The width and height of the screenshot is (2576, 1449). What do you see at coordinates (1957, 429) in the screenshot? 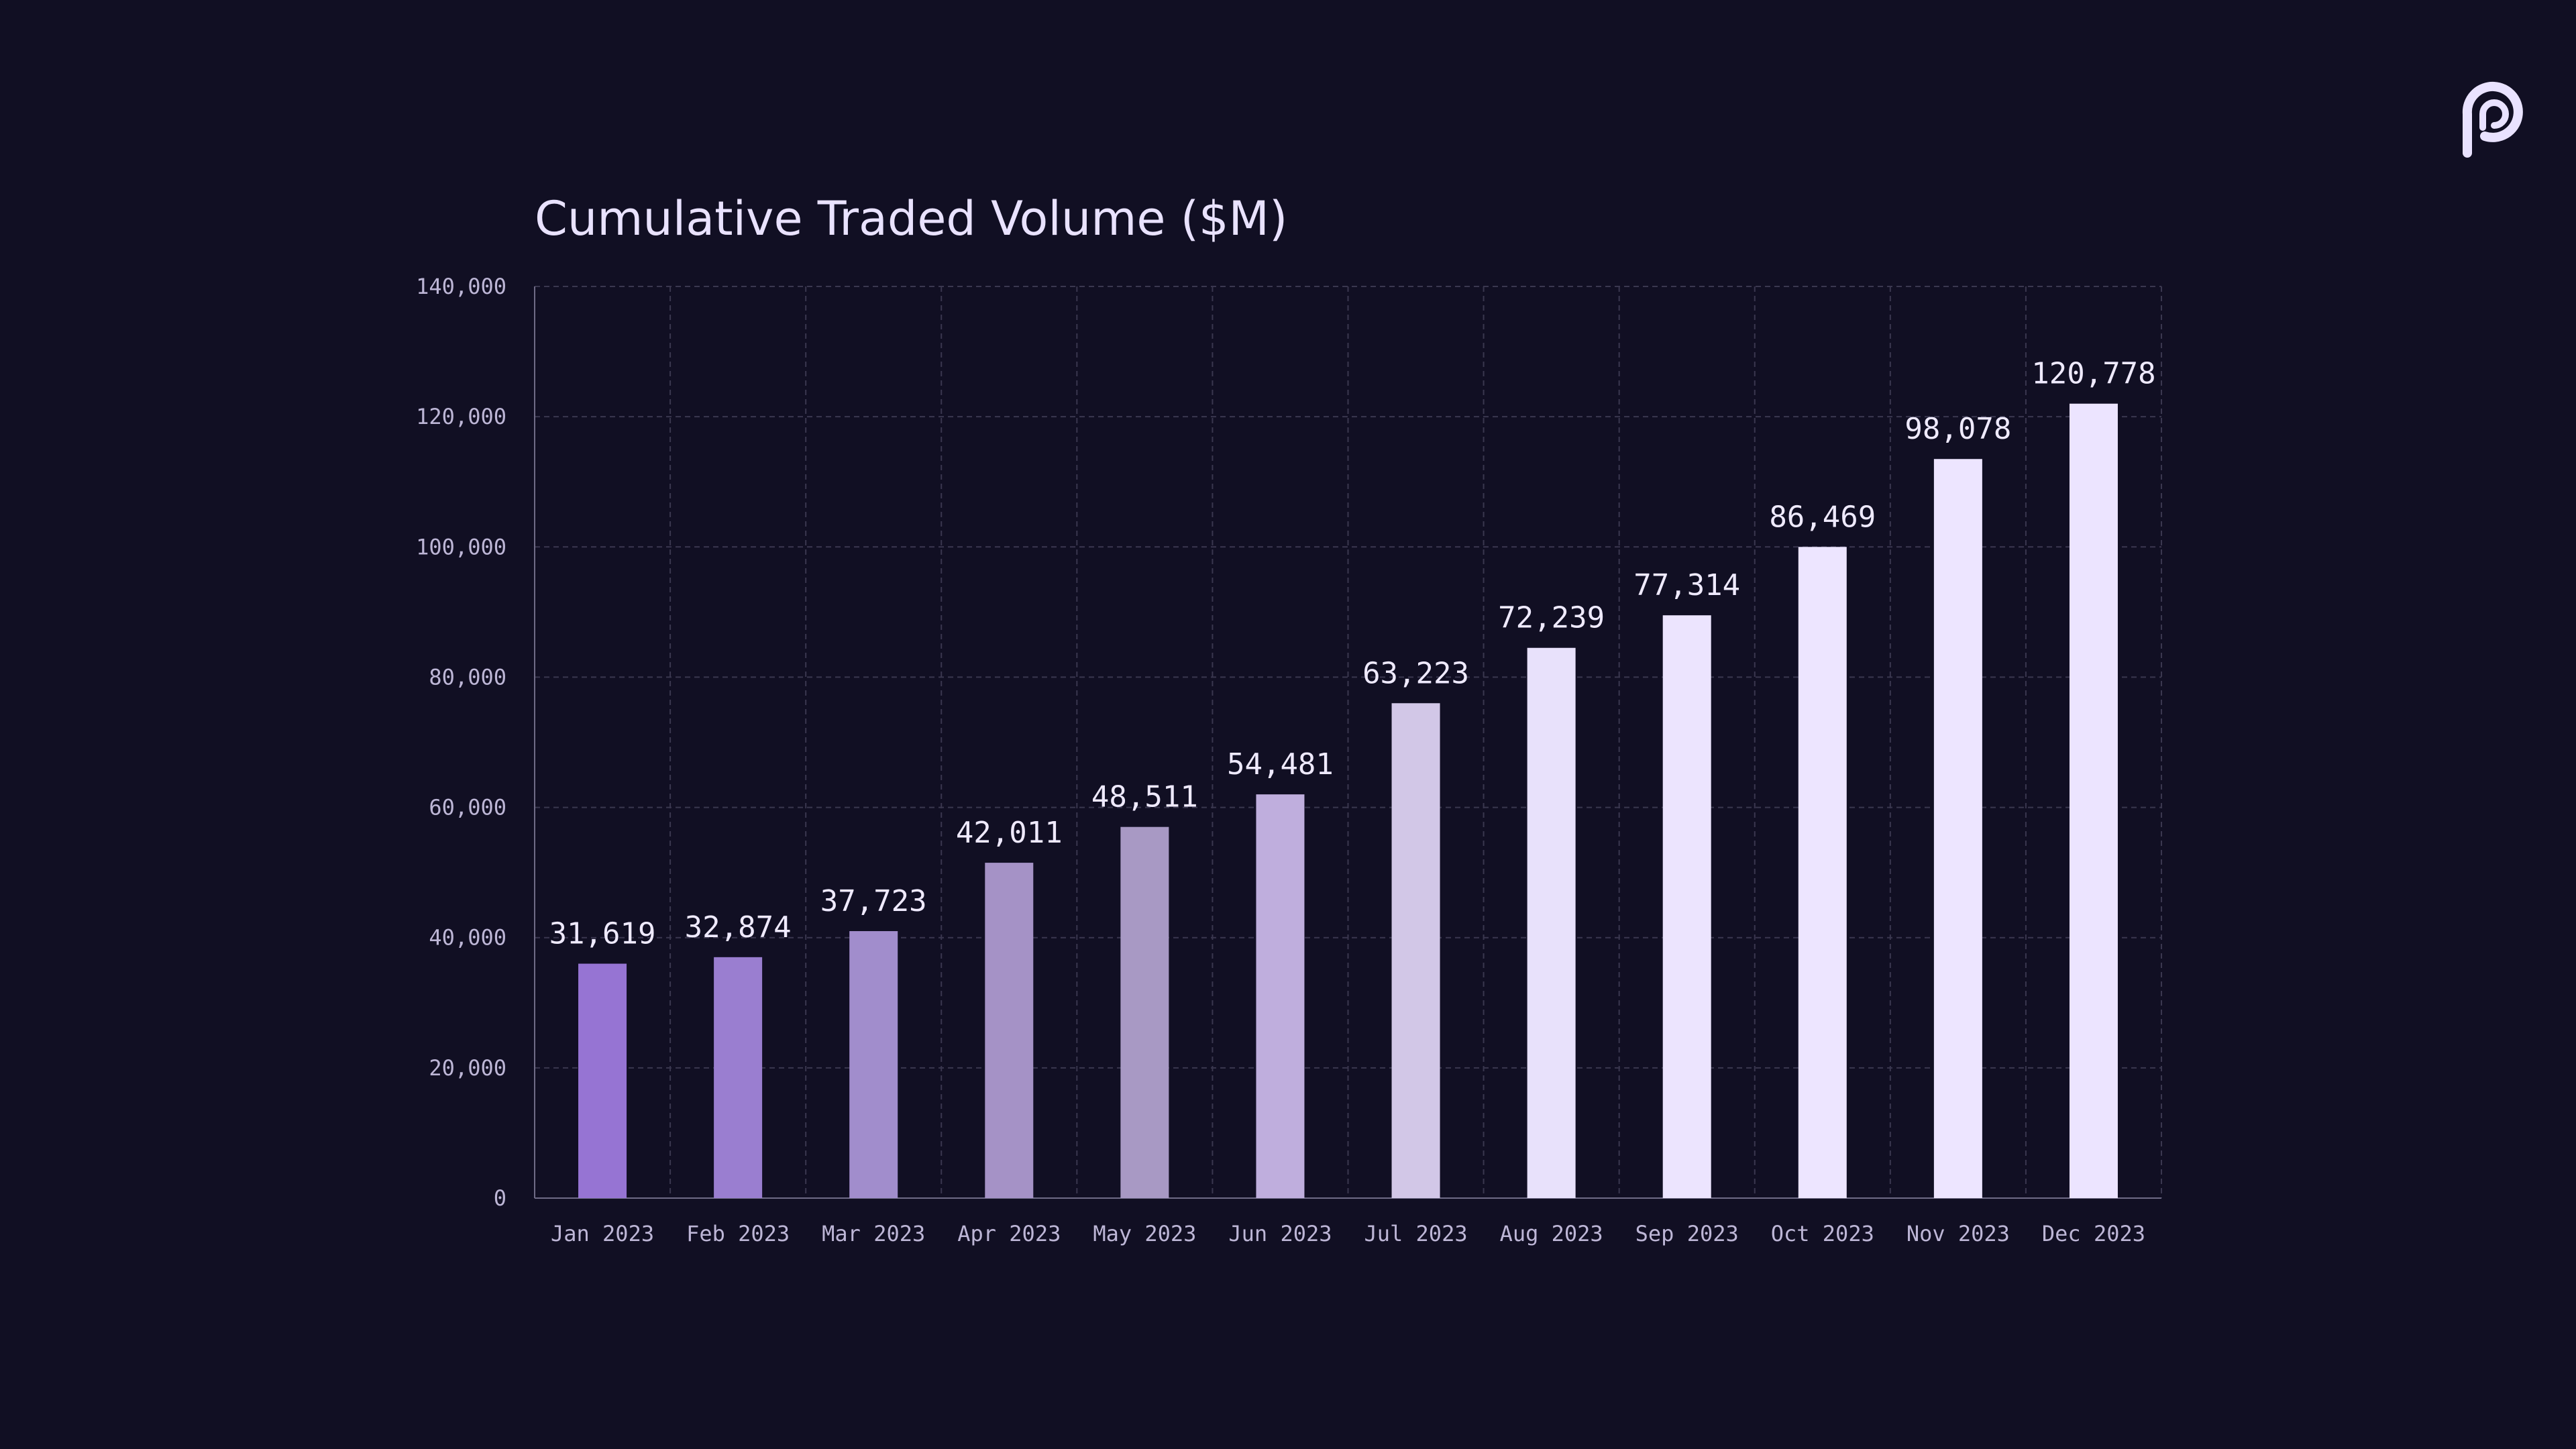
I see `bar-value-label: 98,078` at bounding box center [1957, 429].